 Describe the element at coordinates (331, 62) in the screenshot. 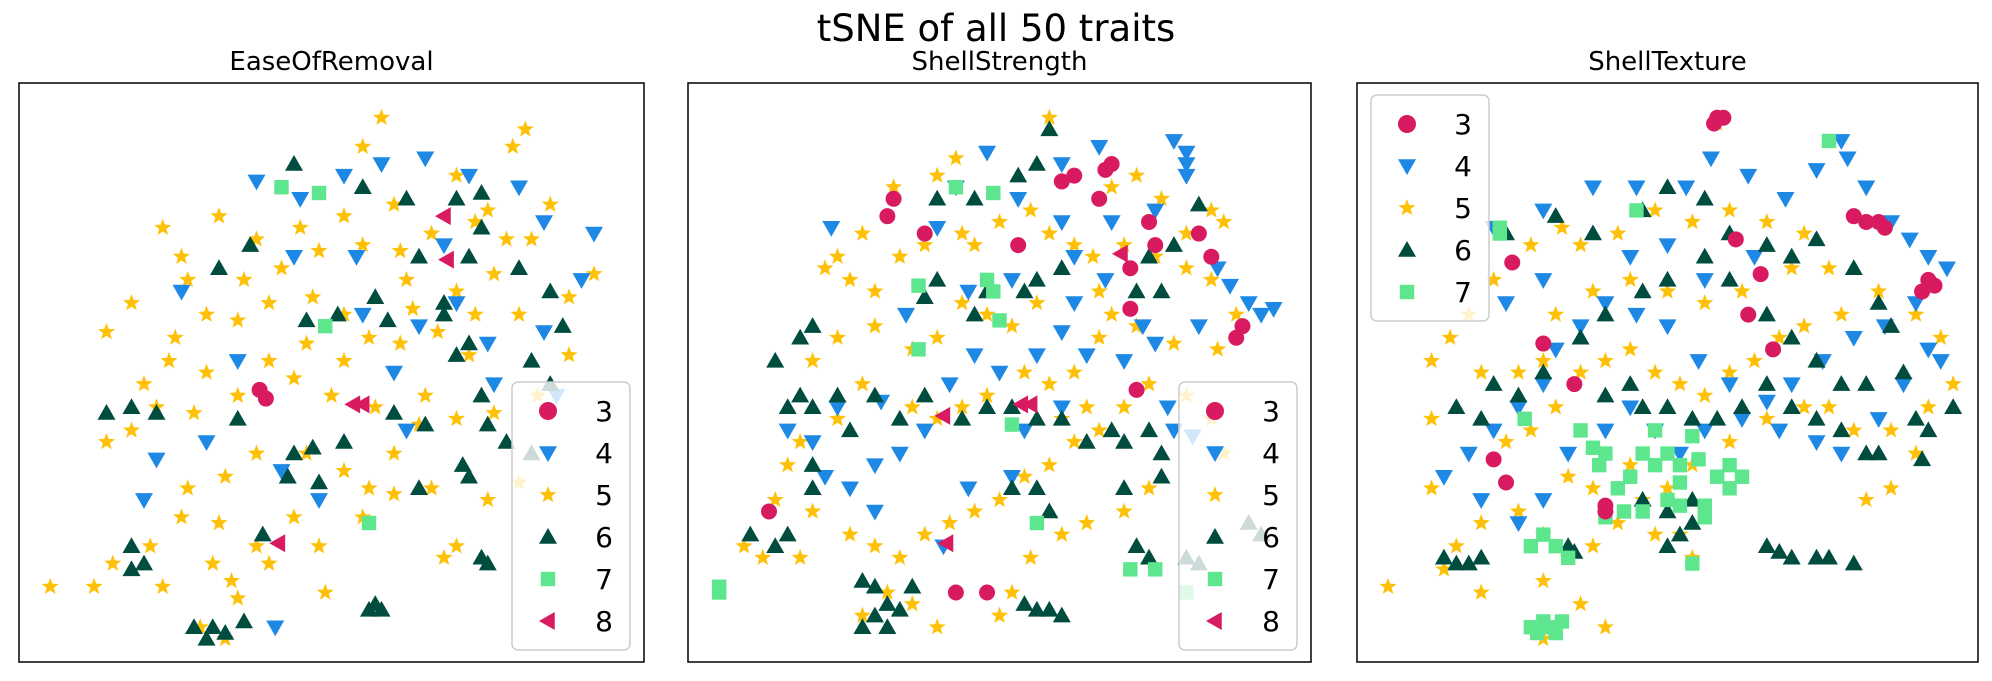

I see `subplot-title: EaseOfRemoval` at that location.